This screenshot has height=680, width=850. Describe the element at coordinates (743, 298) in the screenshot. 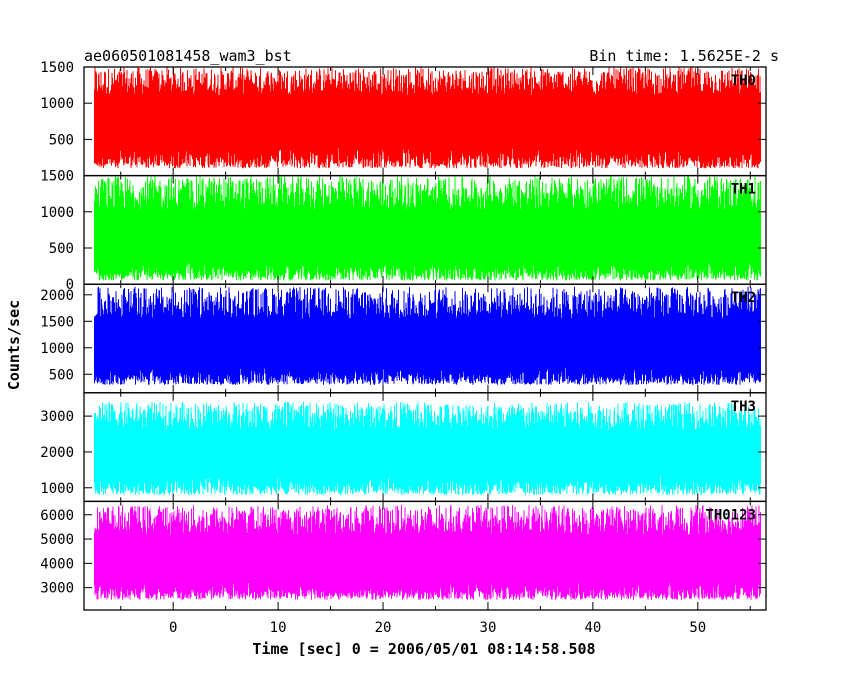

I see `panel-label-th2: TH2` at that location.